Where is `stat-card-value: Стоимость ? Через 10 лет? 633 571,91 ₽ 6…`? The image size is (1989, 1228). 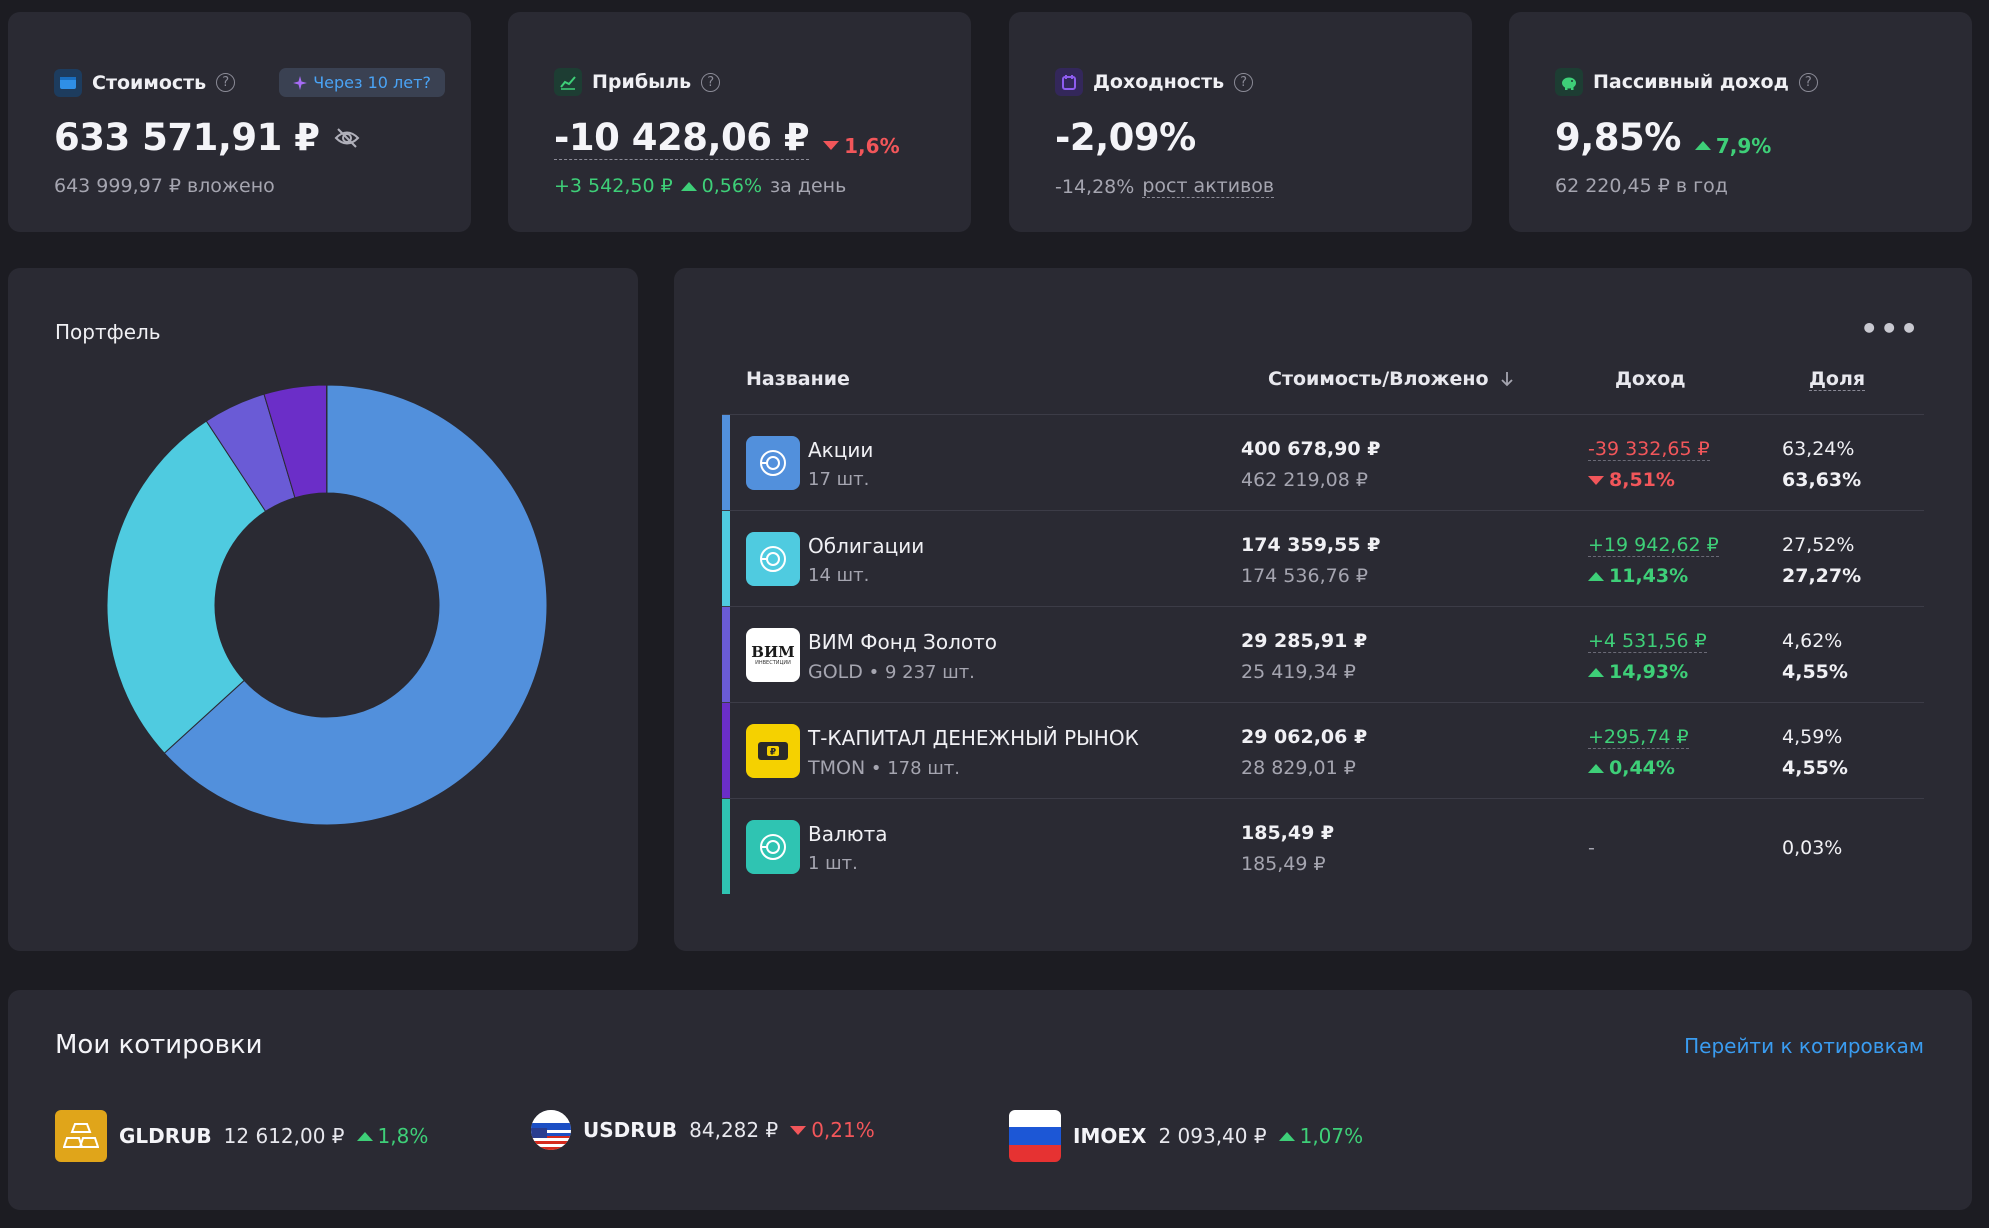
stat-card-value: Стоимость ? Через 10 лет? 633 571,91 ₽ 6… is located at coordinates (239, 122).